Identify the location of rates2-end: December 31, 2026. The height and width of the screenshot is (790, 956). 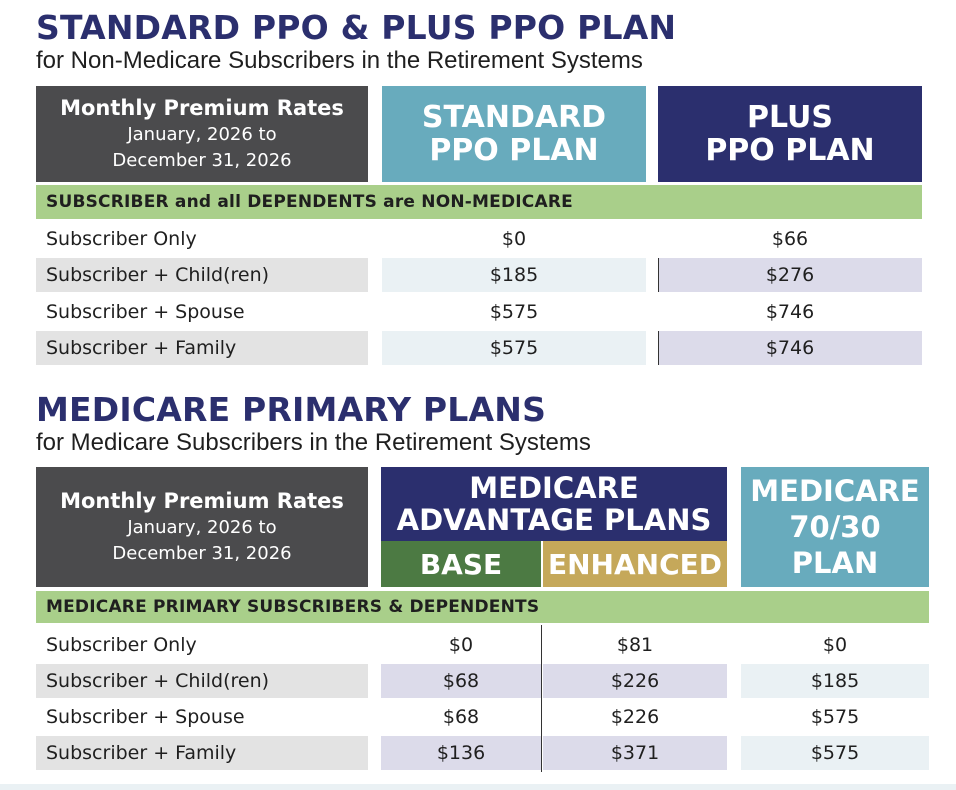
(202, 553).